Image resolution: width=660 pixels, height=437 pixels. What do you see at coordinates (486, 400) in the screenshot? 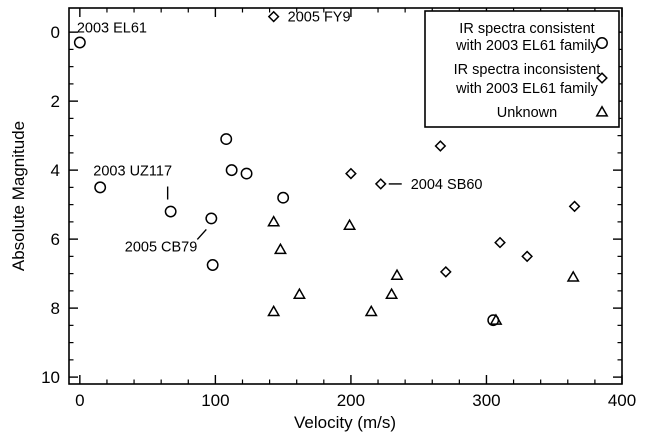
I see `x-tick-label: 300` at bounding box center [486, 400].